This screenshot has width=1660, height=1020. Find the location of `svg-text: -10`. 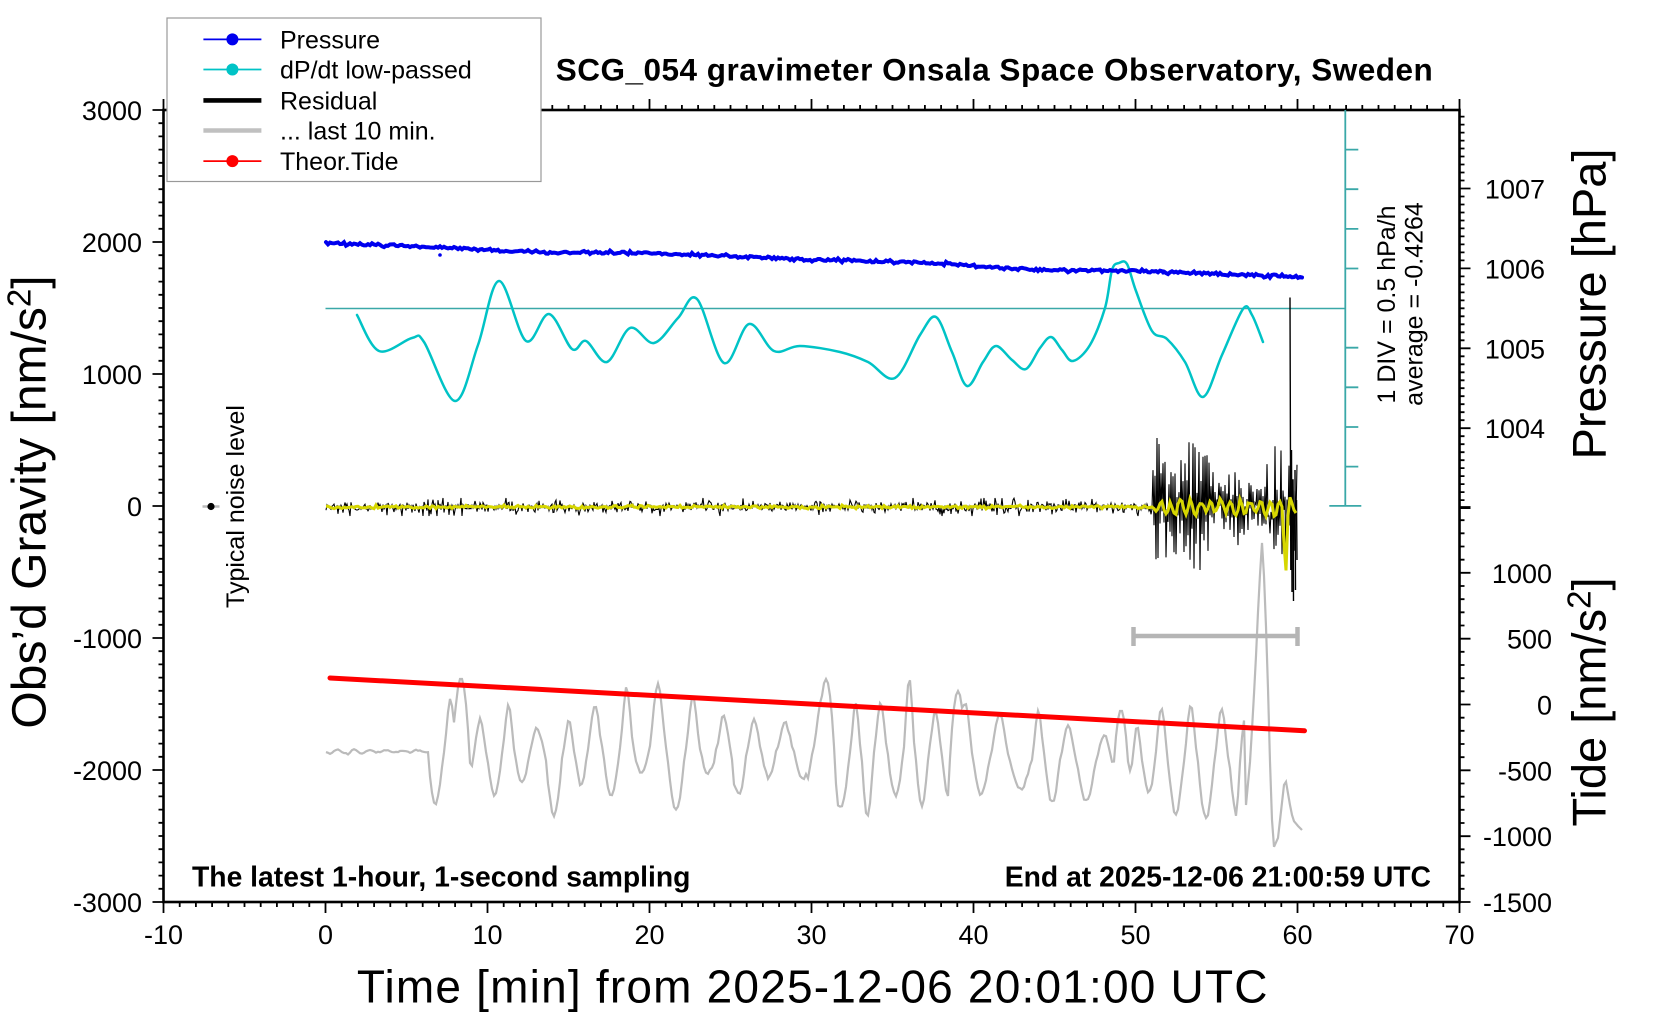

svg-text: -10 is located at coordinates (163, 935).